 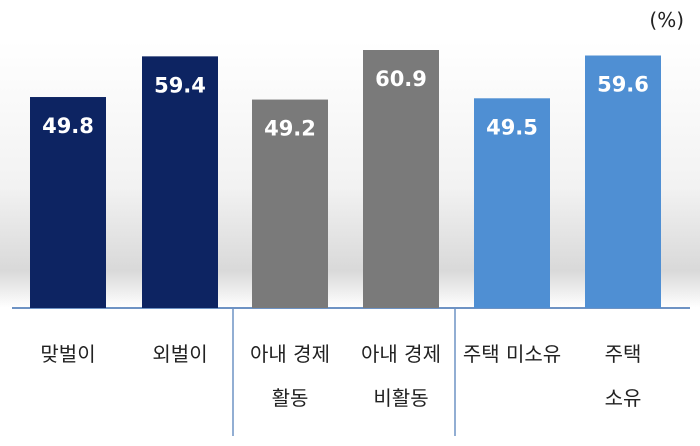 What do you see at coordinates (623, 354) in the screenshot?
I see `category-label-line: 주택` at bounding box center [623, 354].